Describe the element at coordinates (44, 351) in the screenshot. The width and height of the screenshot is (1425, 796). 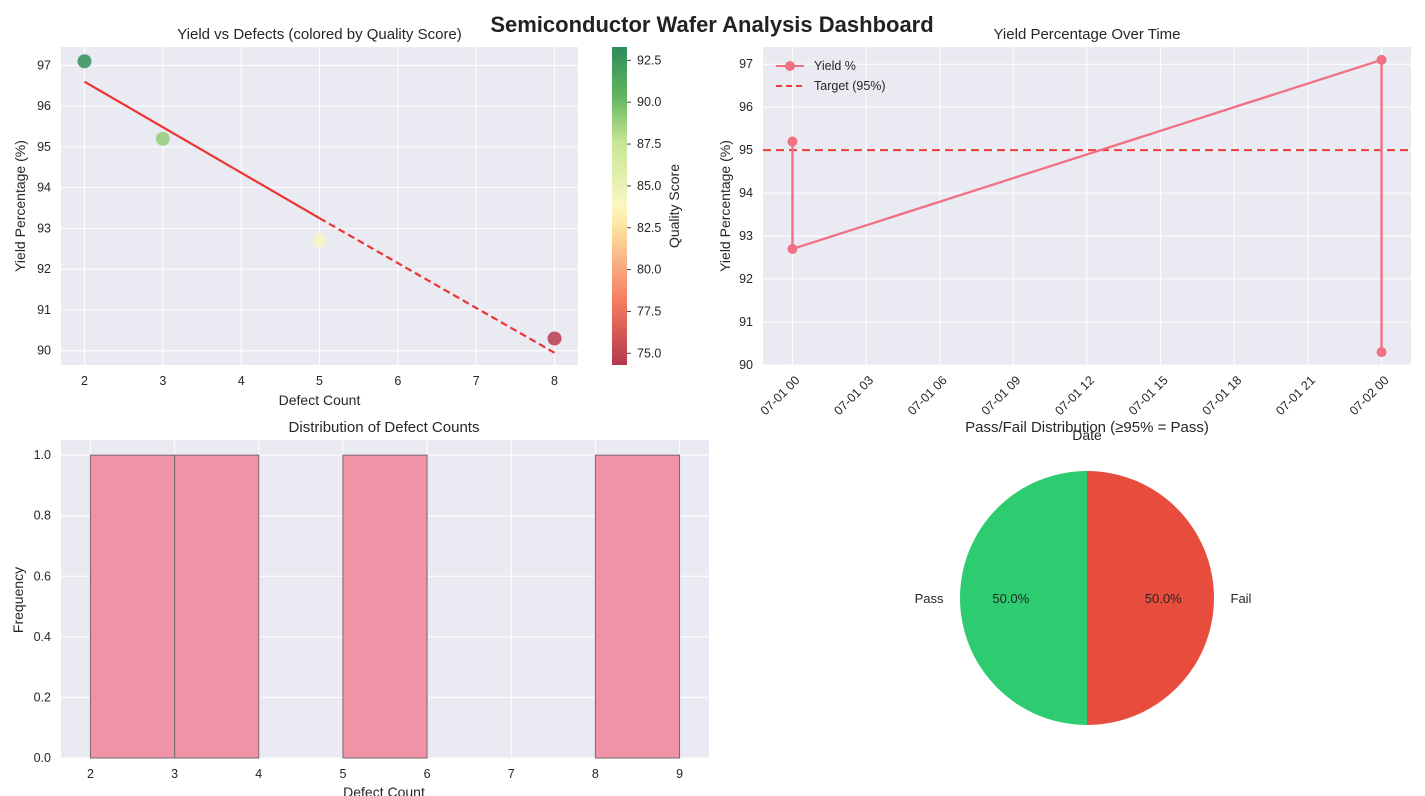
I see `scatter-y-tick: 90` at that location.